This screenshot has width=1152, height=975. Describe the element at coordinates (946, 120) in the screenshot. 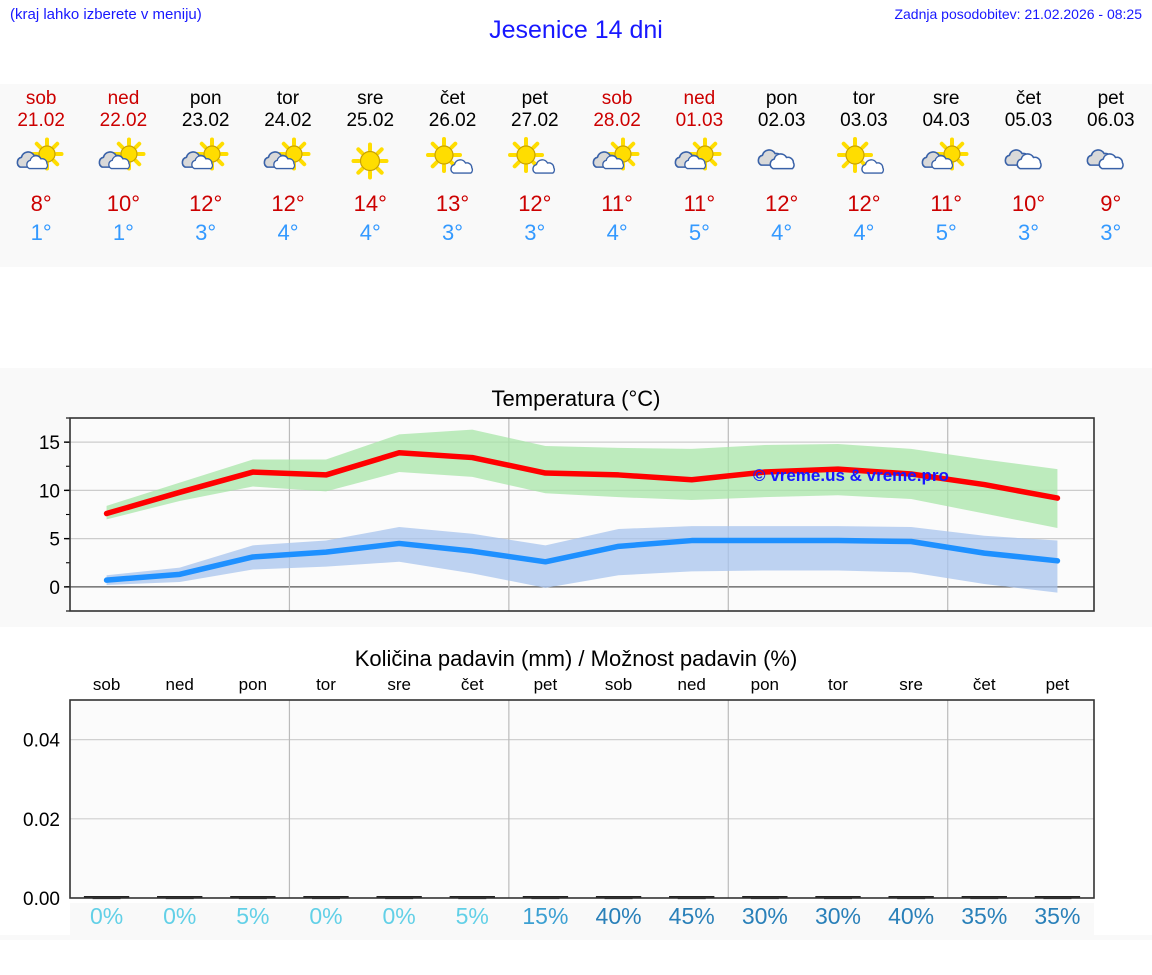

I see `day-date: 04.03` at that location.